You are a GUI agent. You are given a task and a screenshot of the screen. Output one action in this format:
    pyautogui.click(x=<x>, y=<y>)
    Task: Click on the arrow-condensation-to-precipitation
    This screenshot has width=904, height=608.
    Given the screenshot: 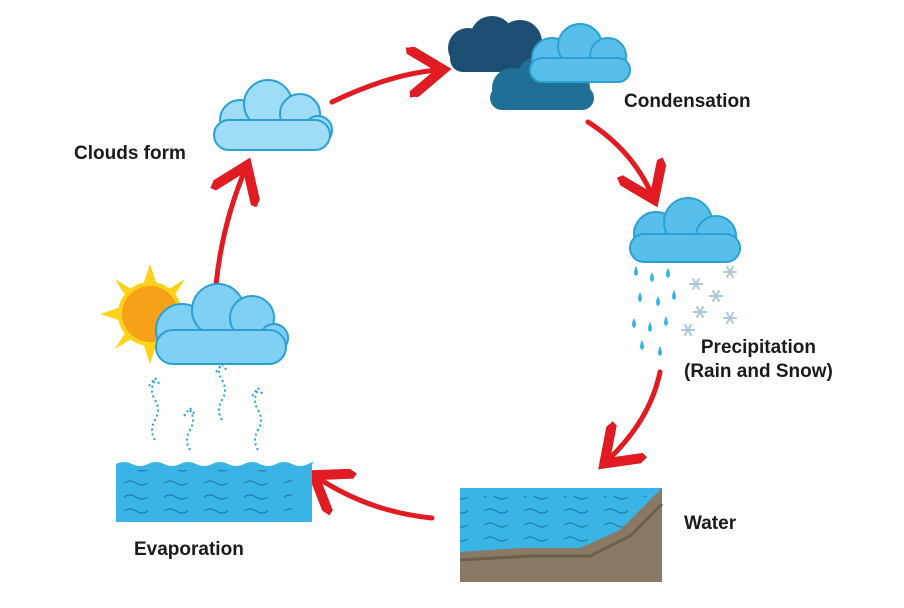 What is the action you would take?
    pyautogui.click(x=618, y=157)
    